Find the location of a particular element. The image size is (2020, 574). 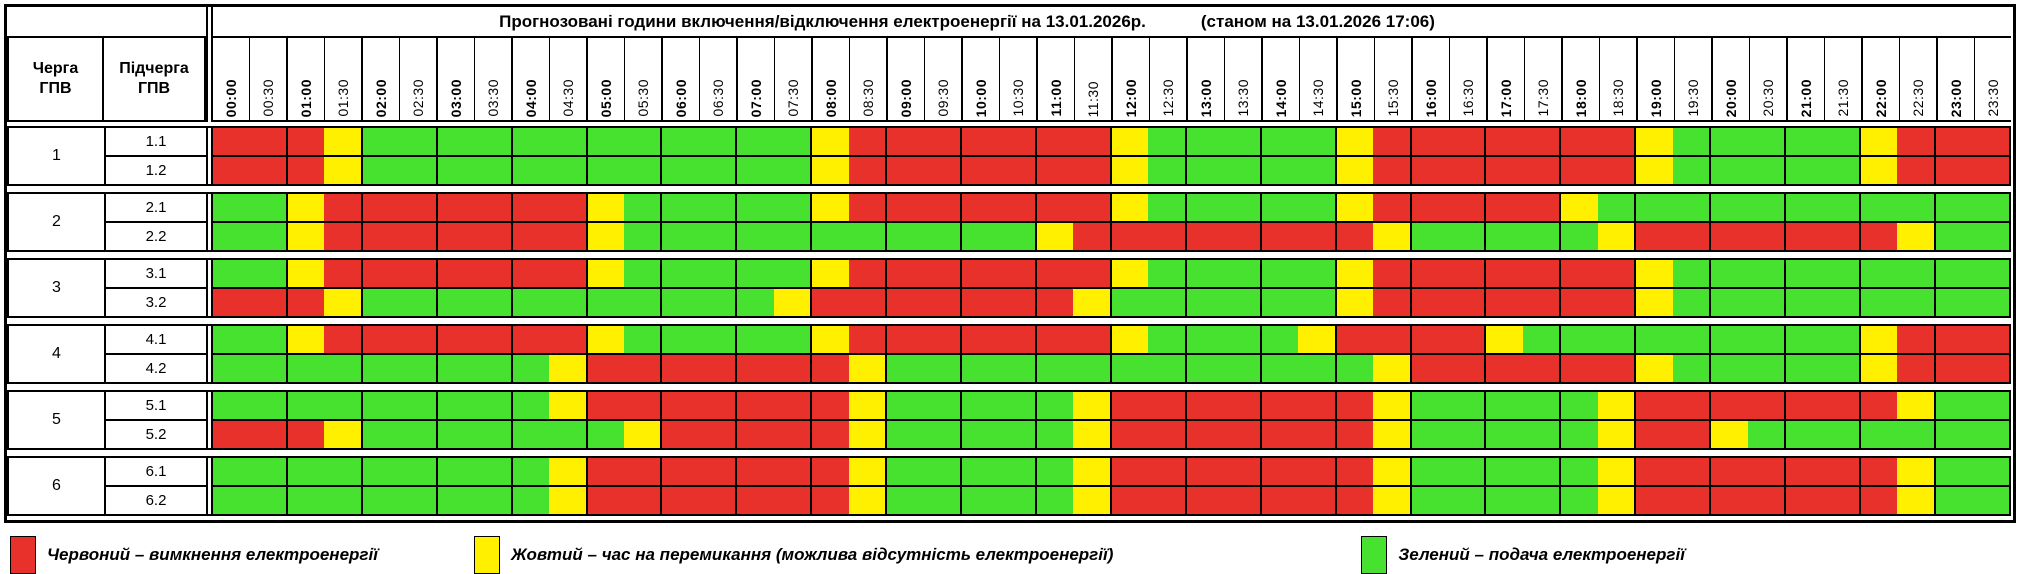

time-label: 23:30 is located at coordinates (1993, 98).